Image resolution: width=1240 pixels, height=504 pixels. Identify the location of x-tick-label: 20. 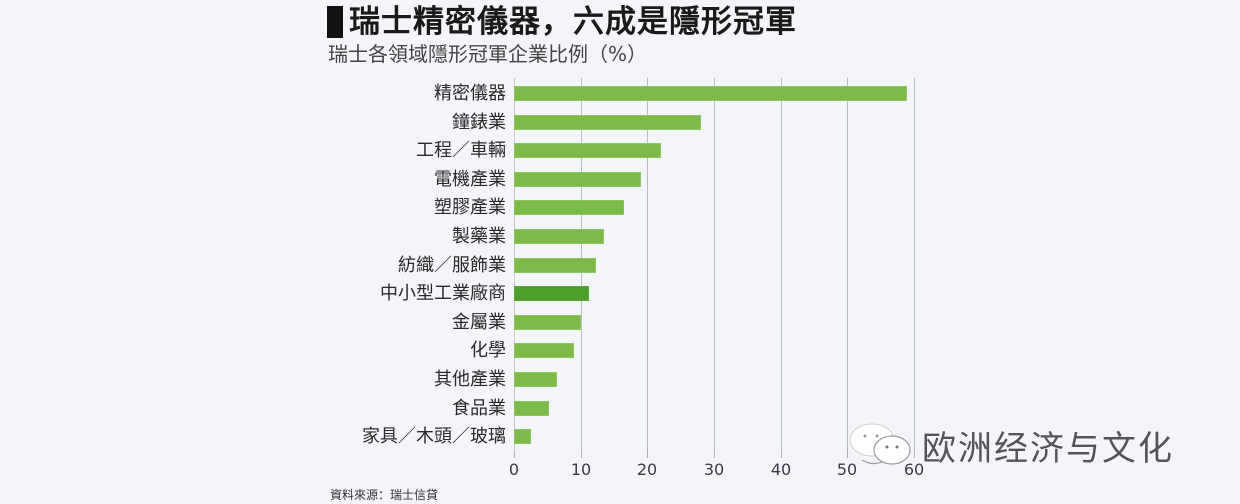
(647, 469).